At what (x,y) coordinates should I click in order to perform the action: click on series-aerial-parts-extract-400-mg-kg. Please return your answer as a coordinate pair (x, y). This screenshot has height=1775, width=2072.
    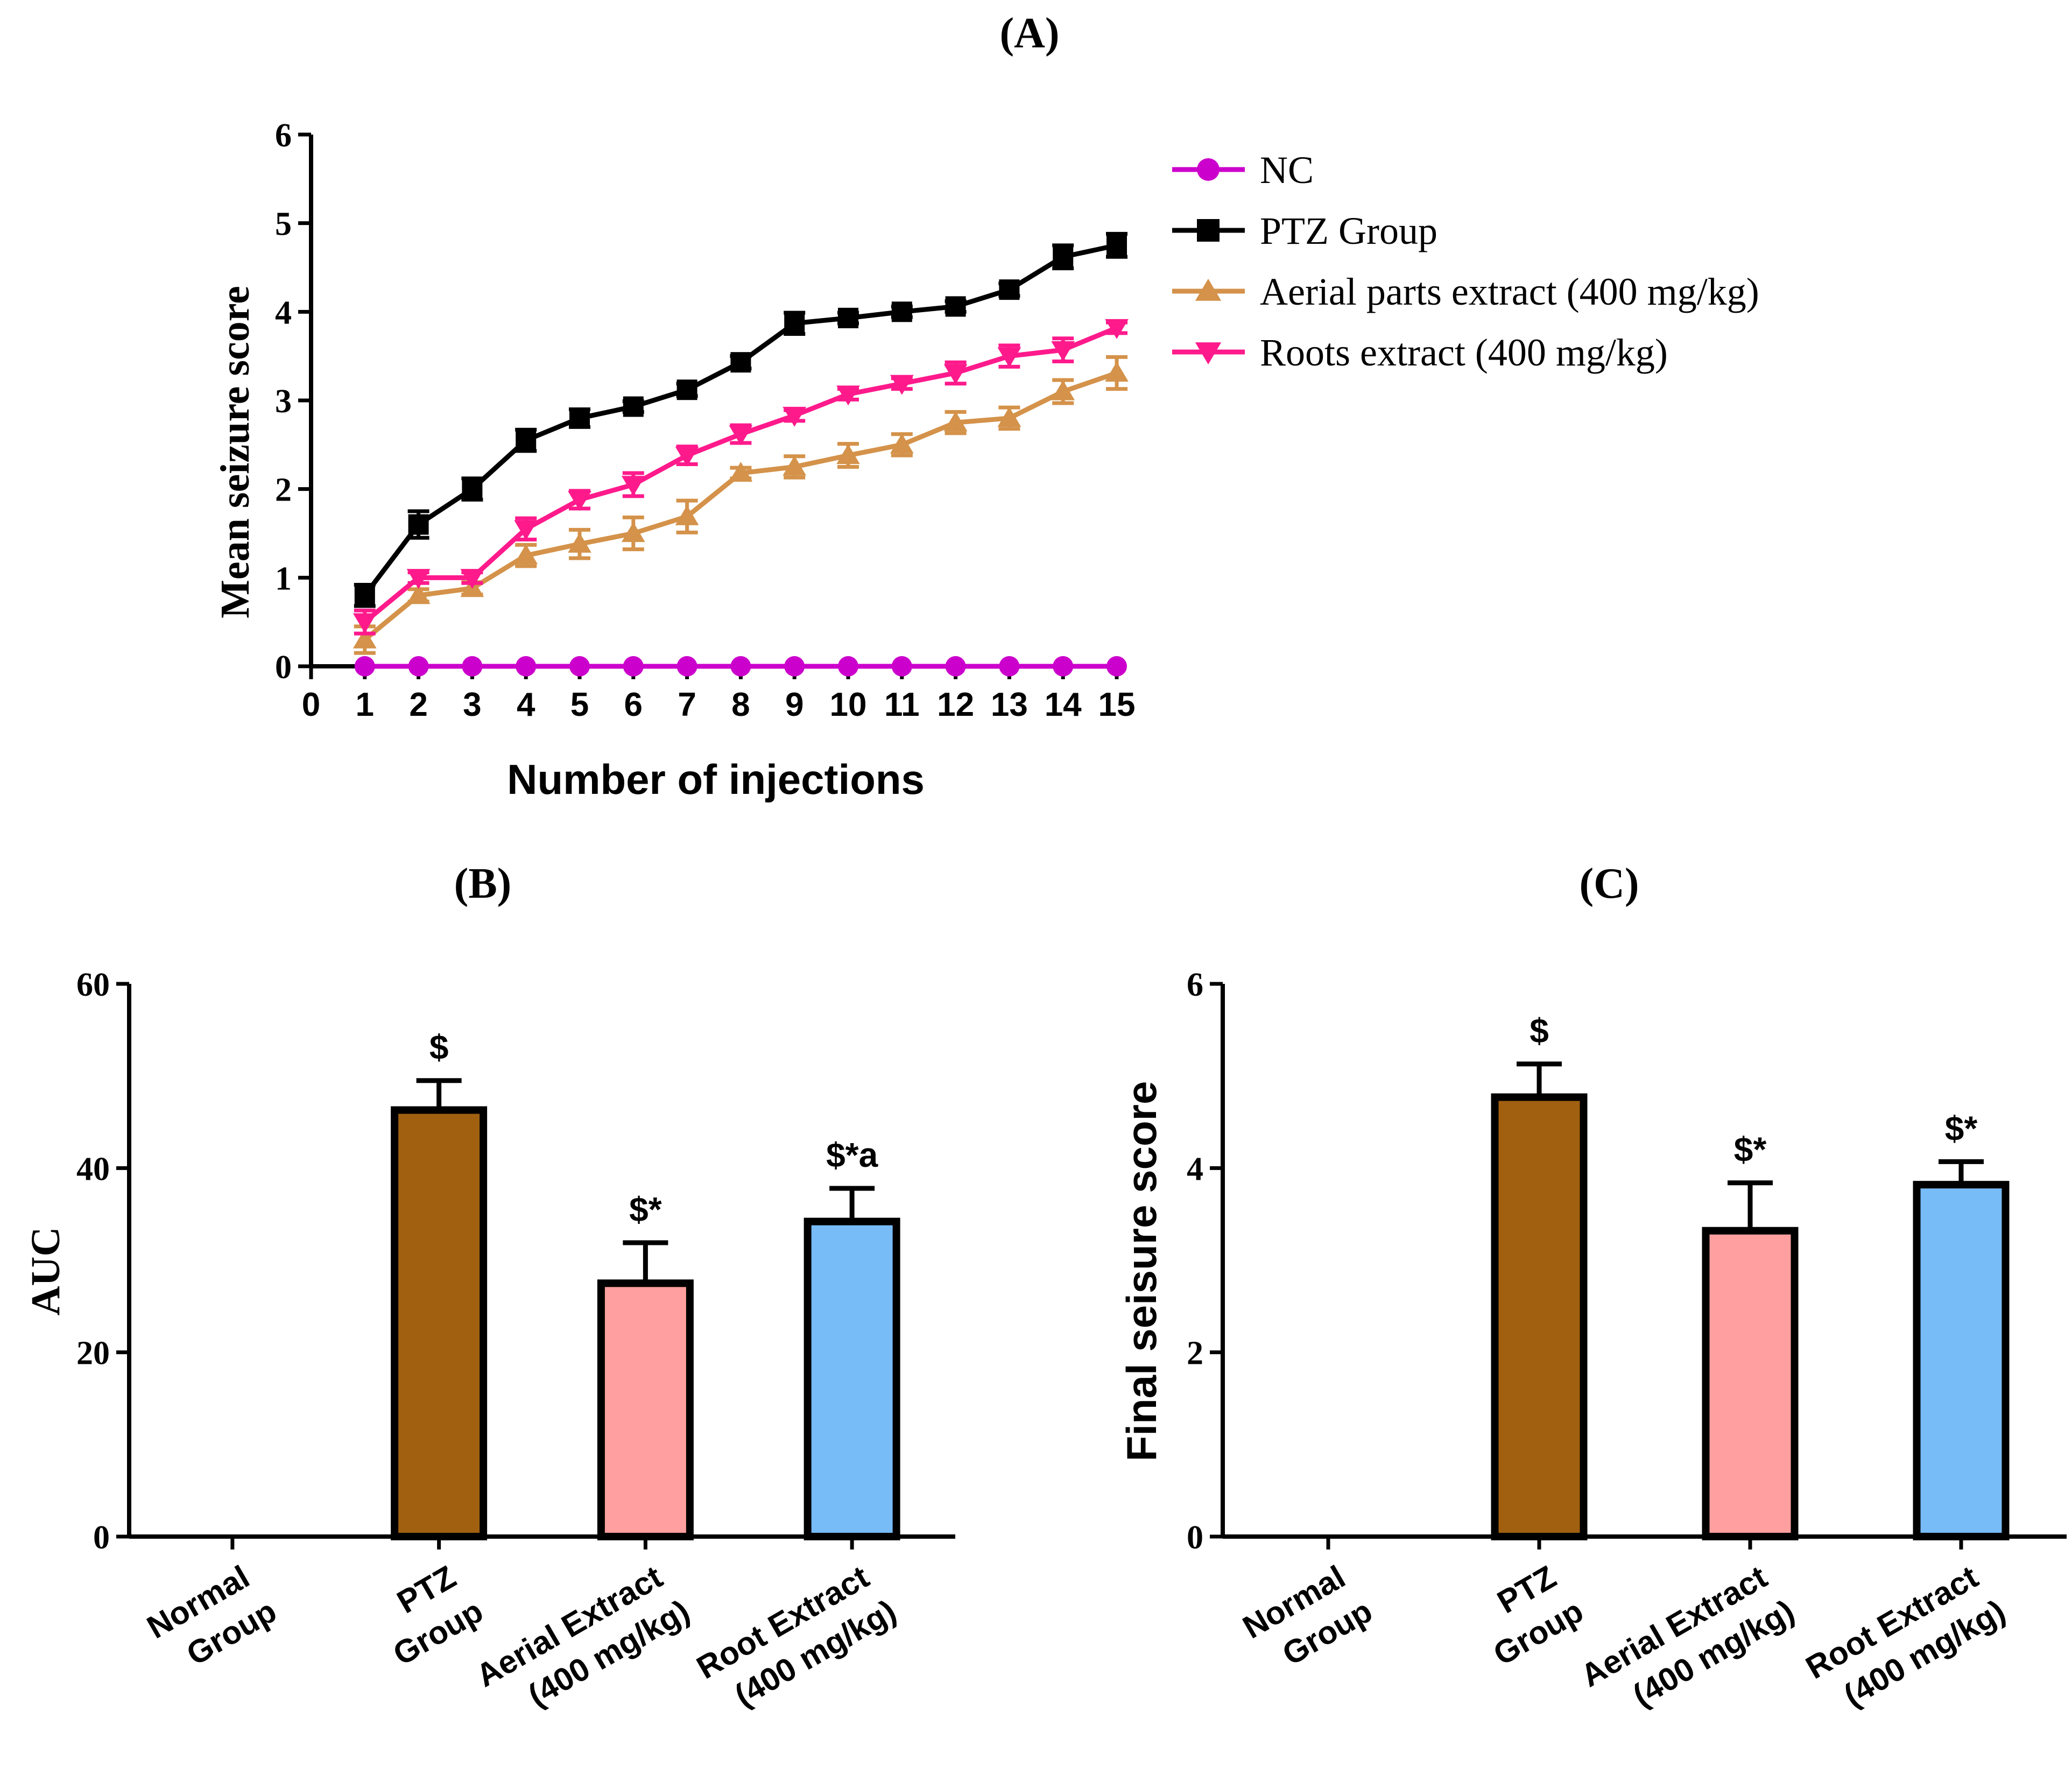
    Looking at the image, I should click on (741, 505).